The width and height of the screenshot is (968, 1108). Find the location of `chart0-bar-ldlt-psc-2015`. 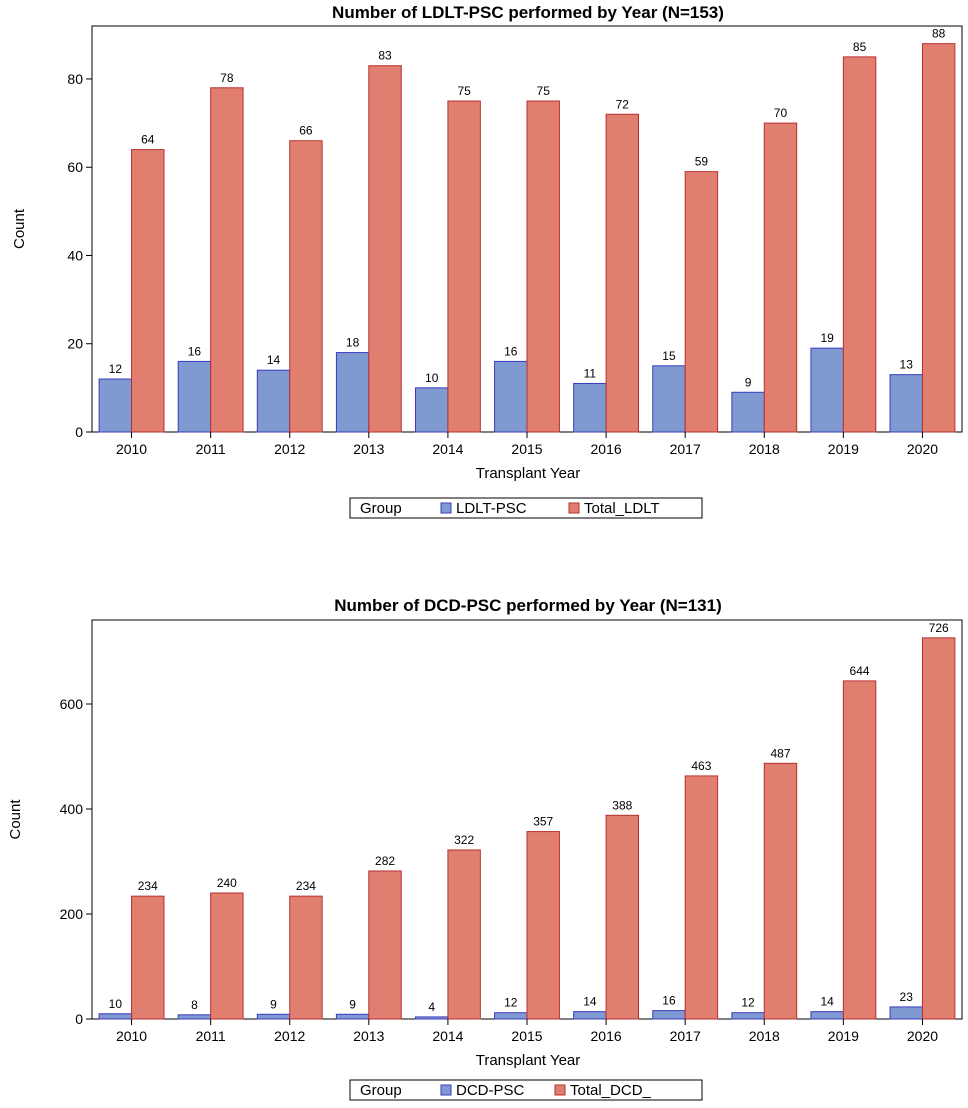

chart0-bar-ldlt-psc-2015 is located at coordinates (511, 396).